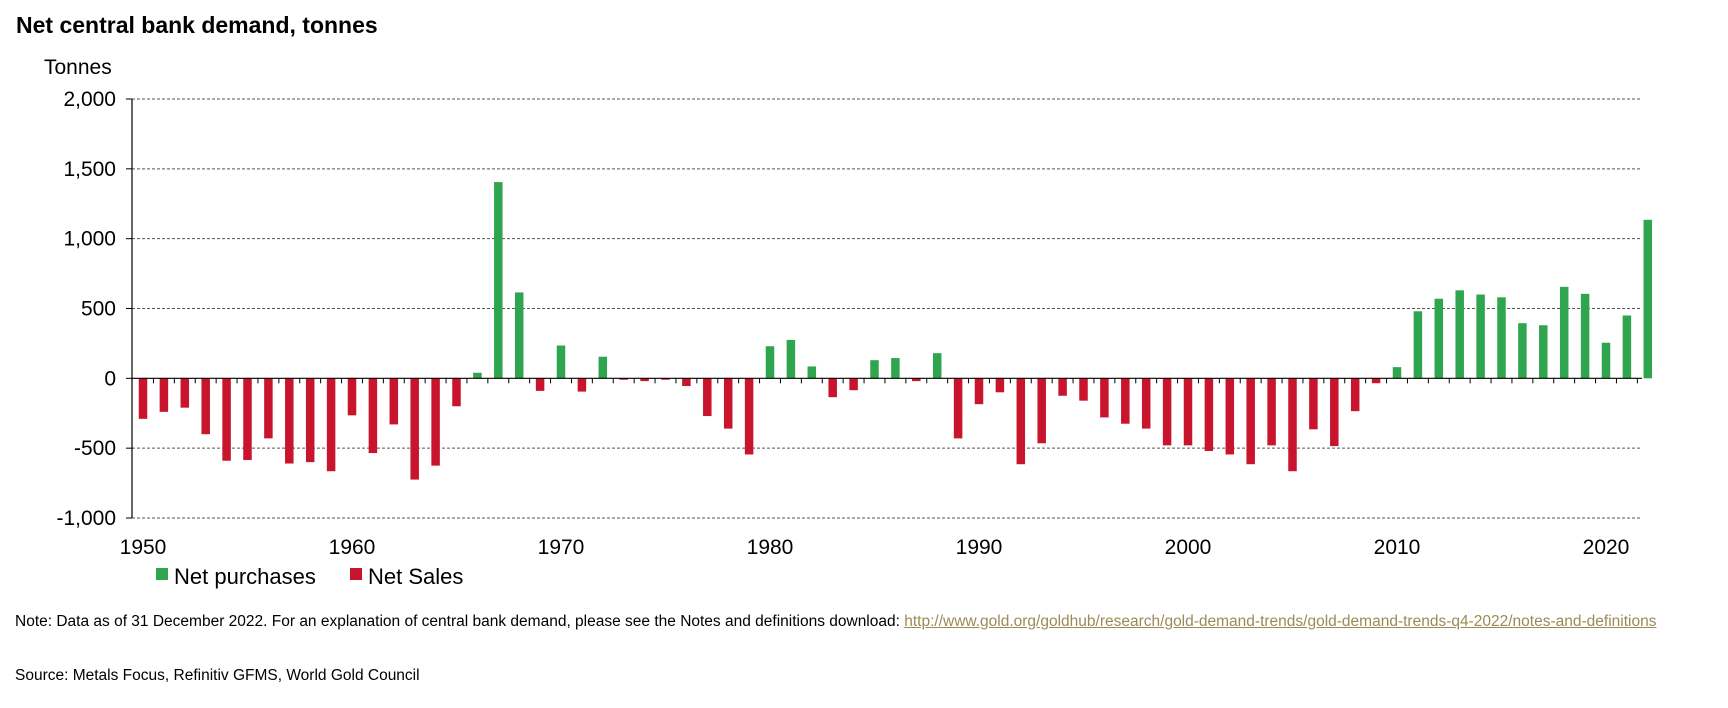  What do you see at coordinates (1209, 414) in the screenshot?
I see `bar-2001` at bounding box center [1209, 414].